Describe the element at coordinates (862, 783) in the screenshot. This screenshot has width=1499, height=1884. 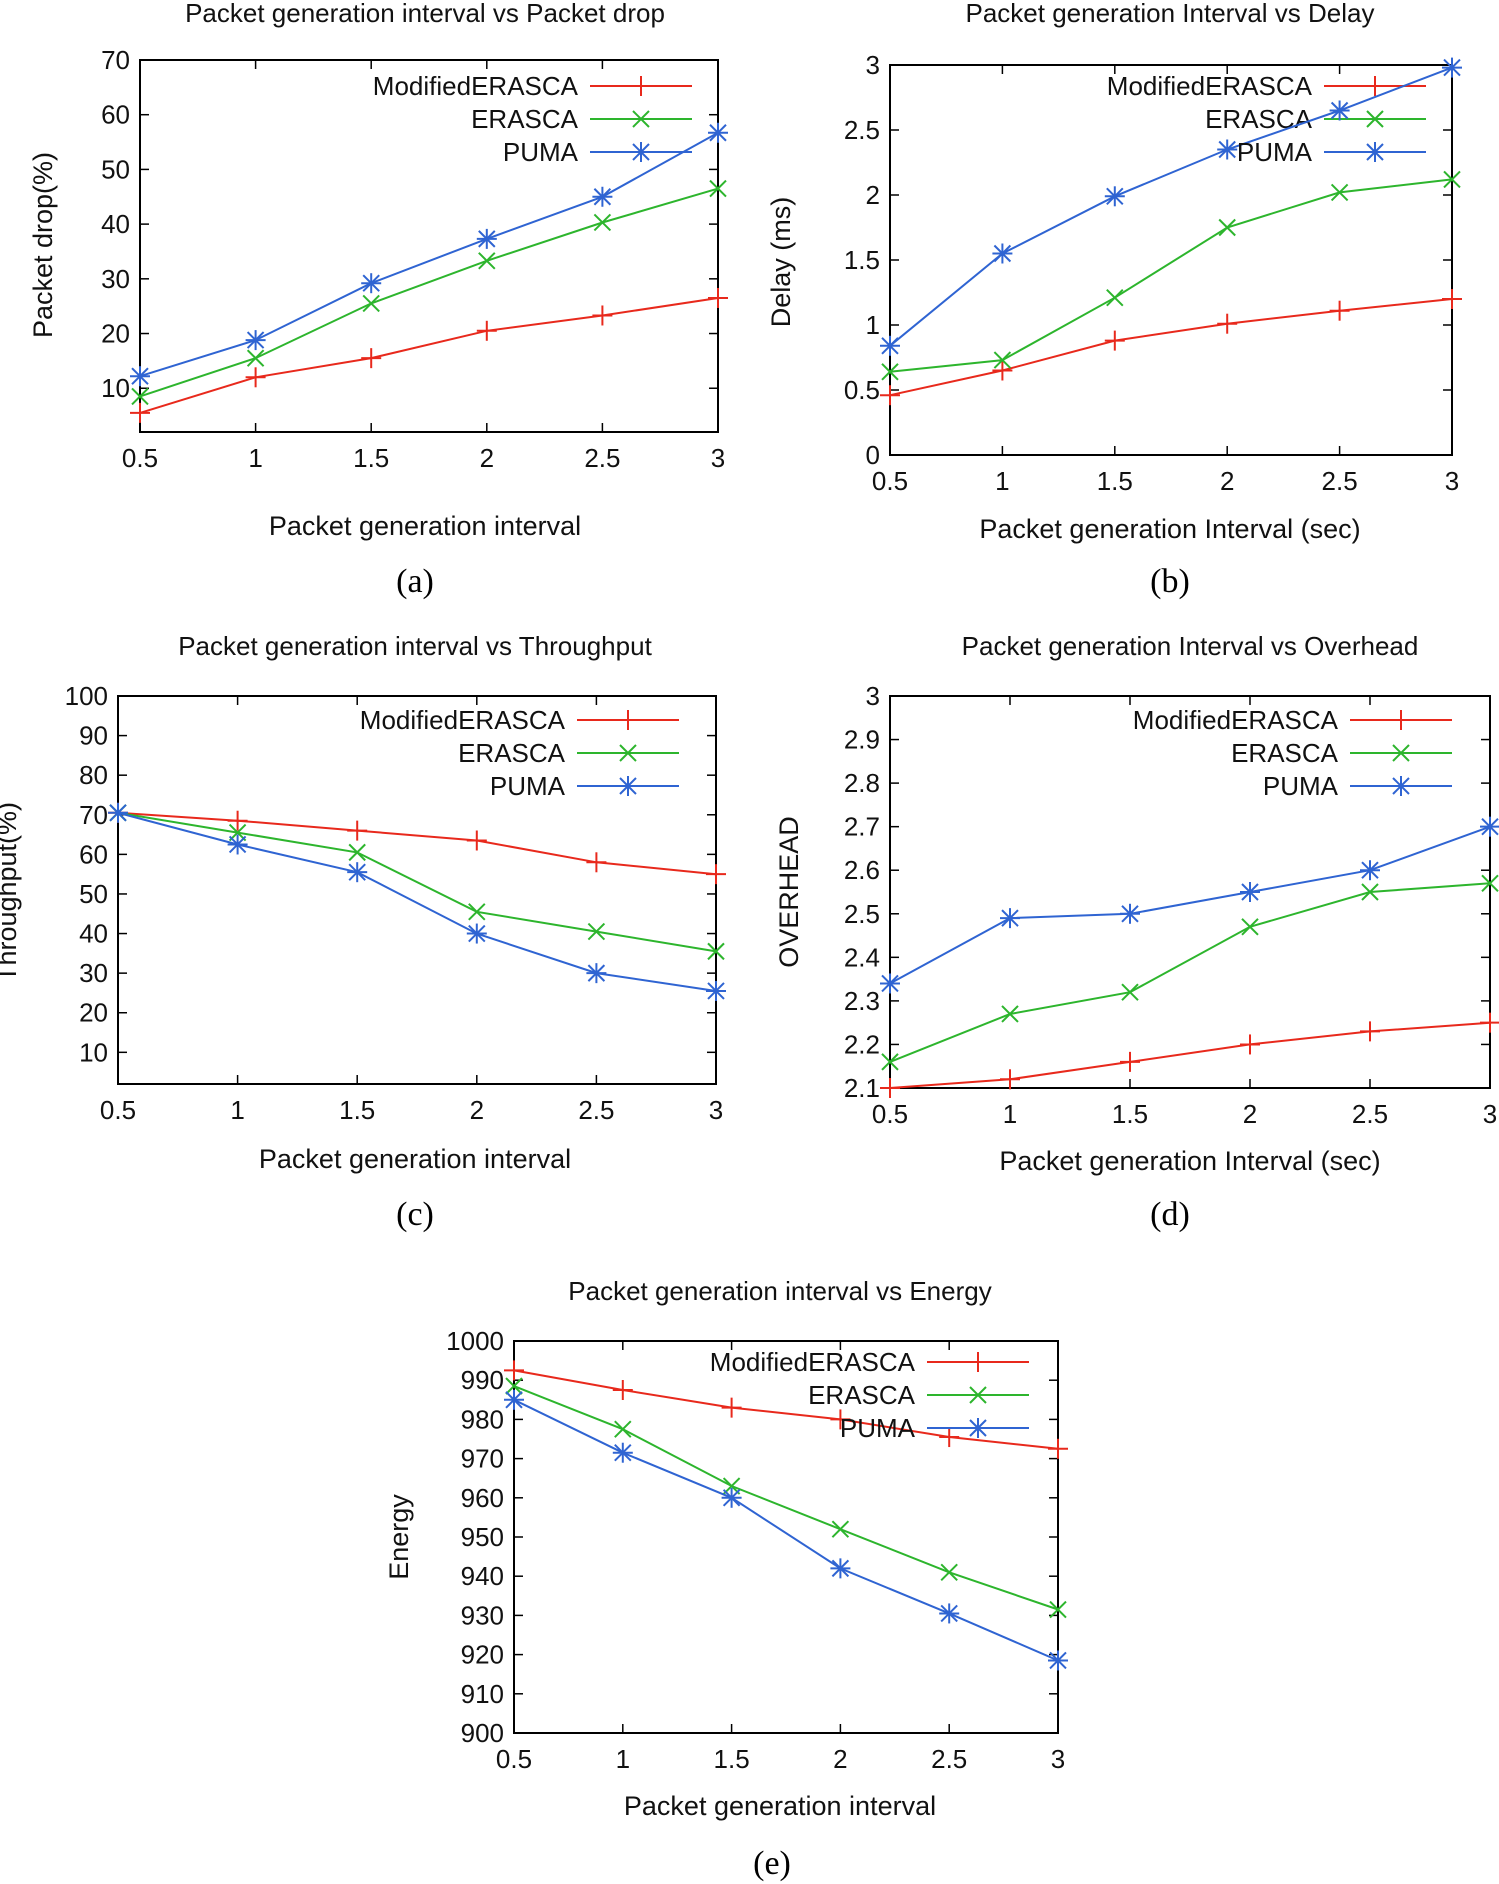
I see `y-tick-label: 2.8` at that location.